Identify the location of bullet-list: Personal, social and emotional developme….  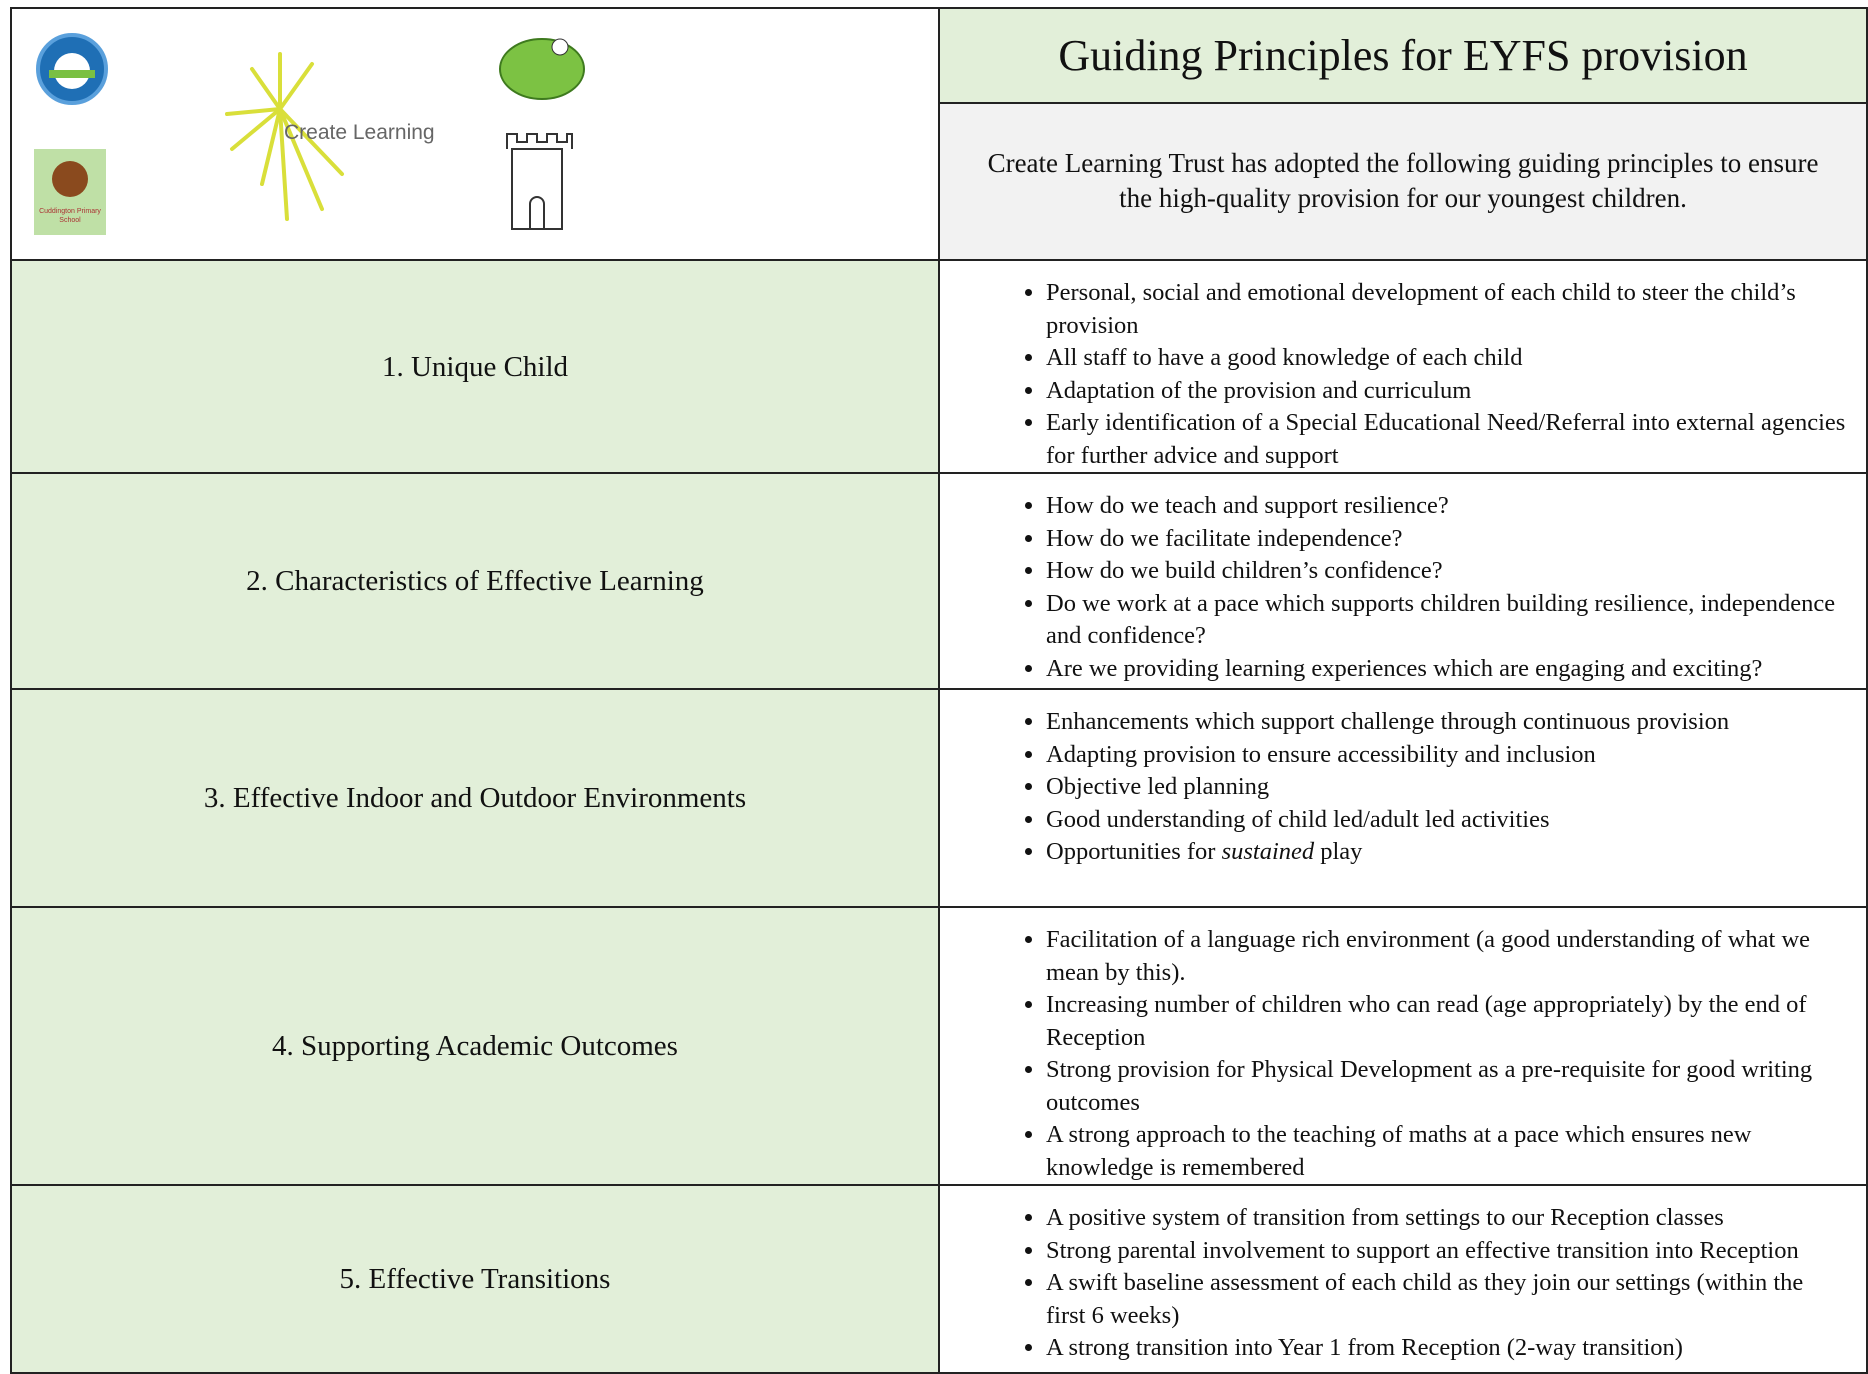
(1393, 374).